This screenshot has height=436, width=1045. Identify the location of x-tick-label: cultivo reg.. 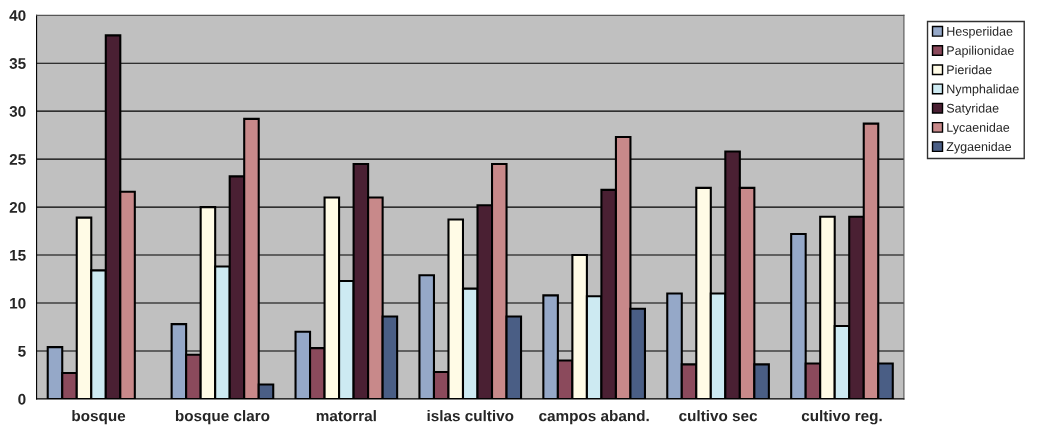
(841, 417).